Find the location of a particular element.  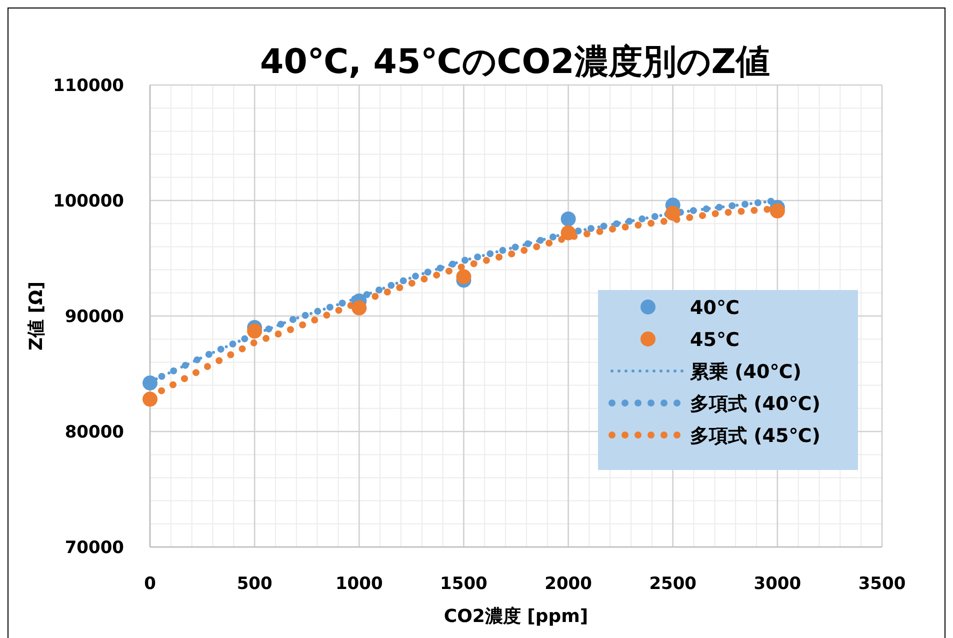

legend-label: 40℃ is located at coordinates (715, 308).